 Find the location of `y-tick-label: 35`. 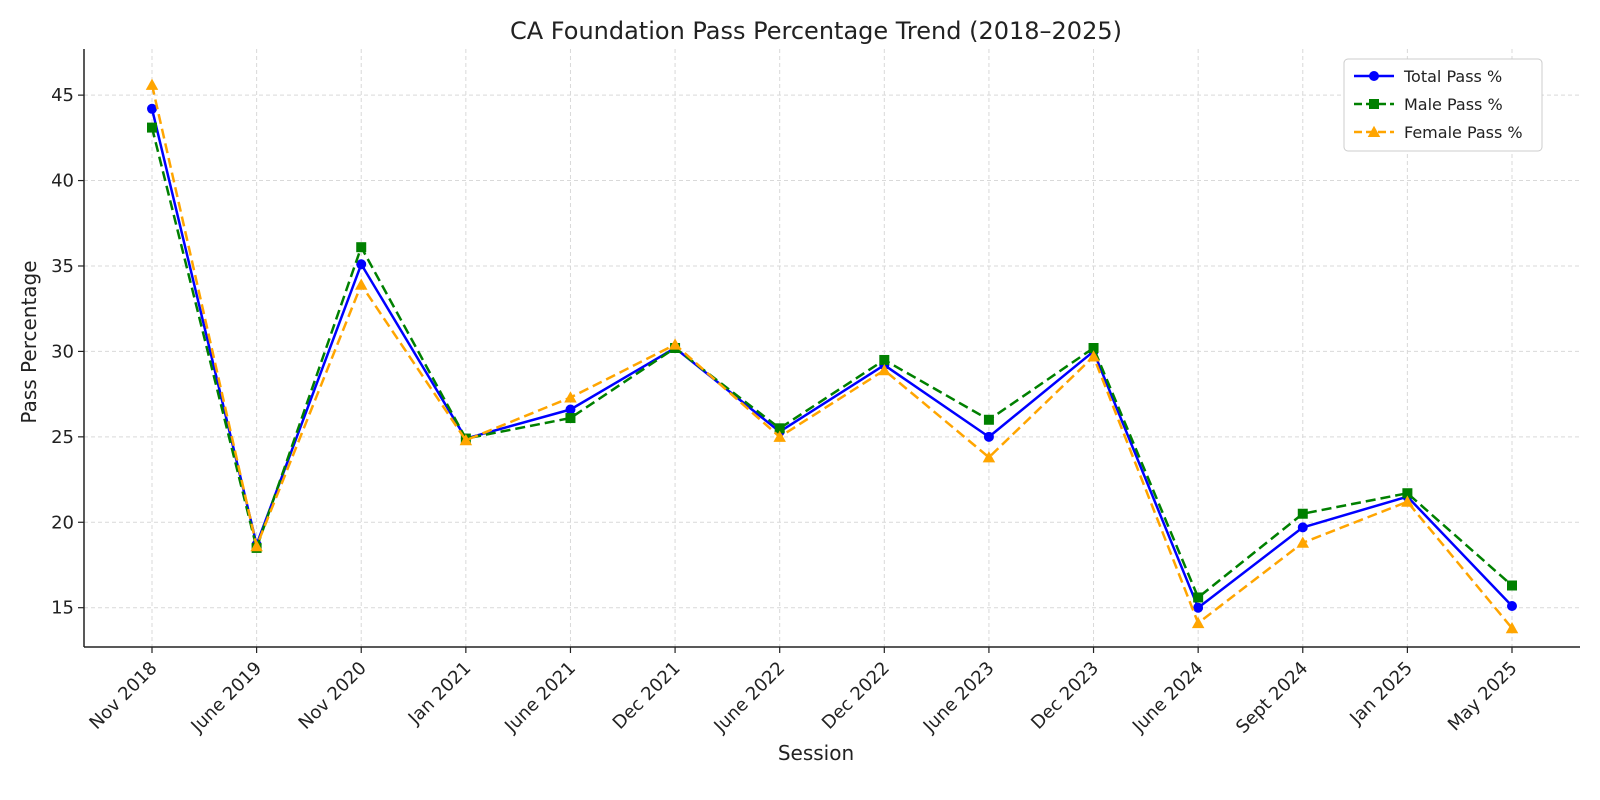

y-tick-label: 35 is located at coordinates (62, 266).